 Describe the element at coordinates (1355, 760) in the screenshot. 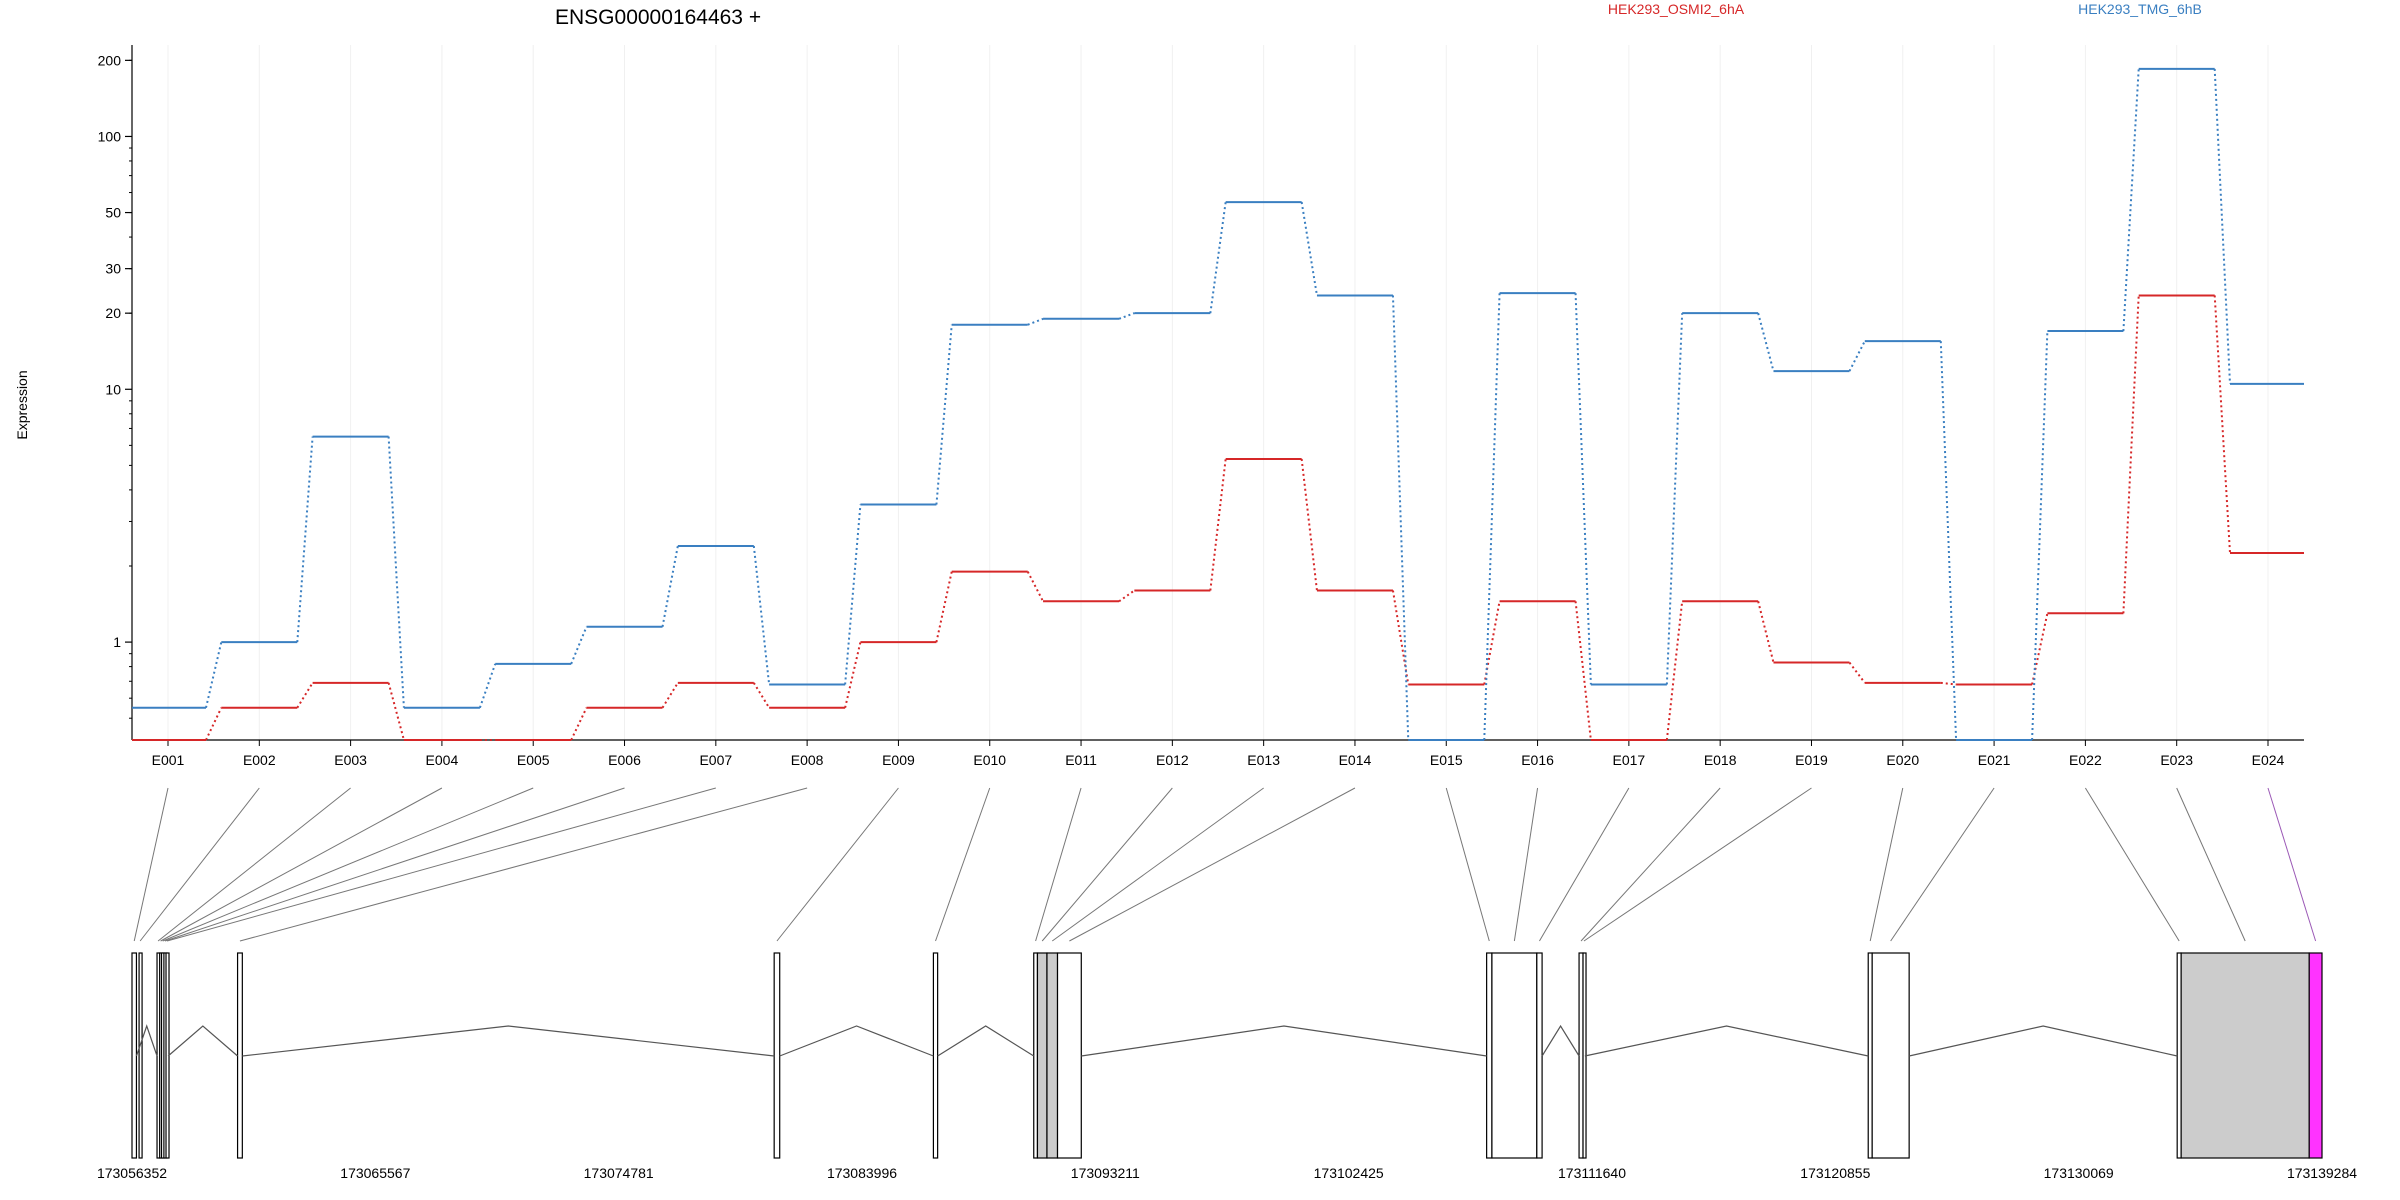

I see `x-tick-label-e014: E014` at that location.